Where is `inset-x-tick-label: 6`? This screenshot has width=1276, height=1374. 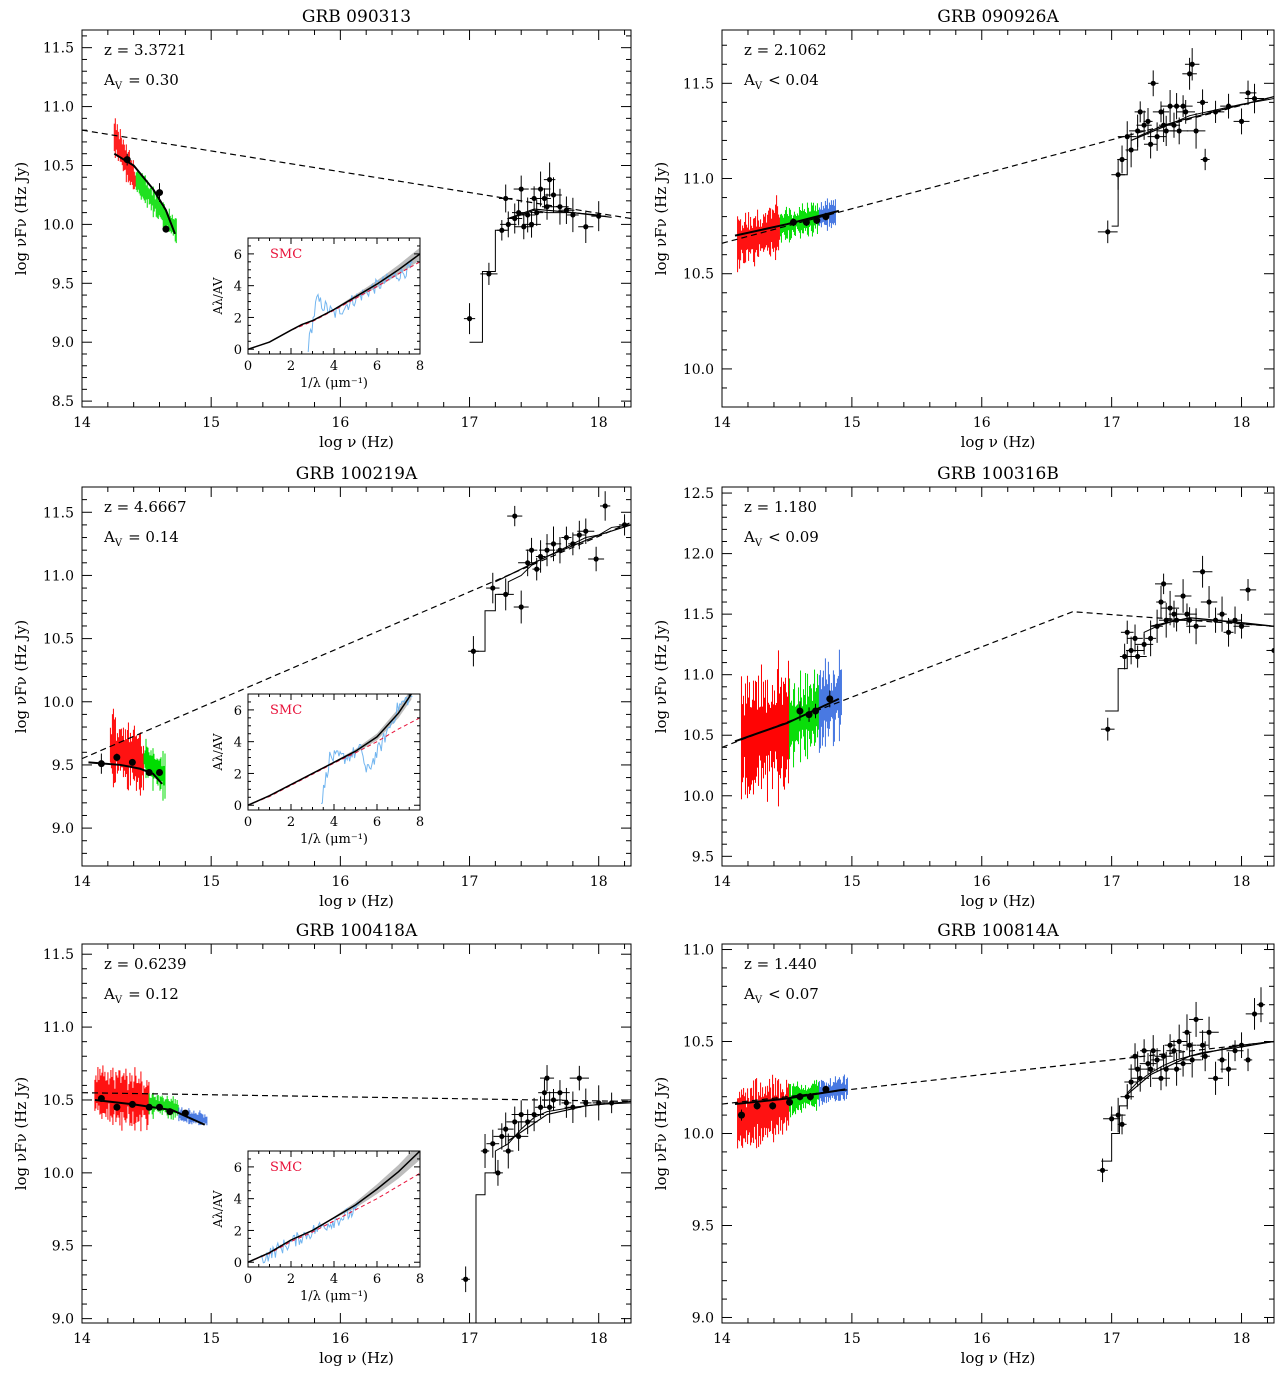
inset-x-tick-label: 6 is located at coordinates (377, 366).